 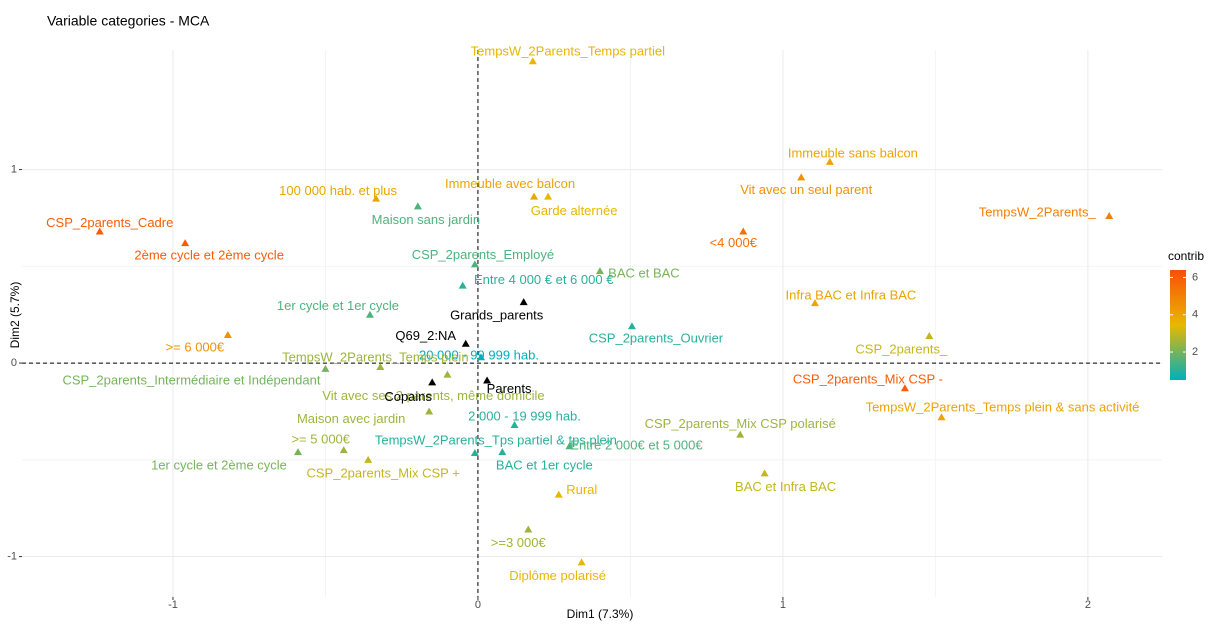 What do you see at coordinates (785, 486) in the screenshot?
I see `category-label: BAC et Infra BAC` at bounding box center [785, 486].